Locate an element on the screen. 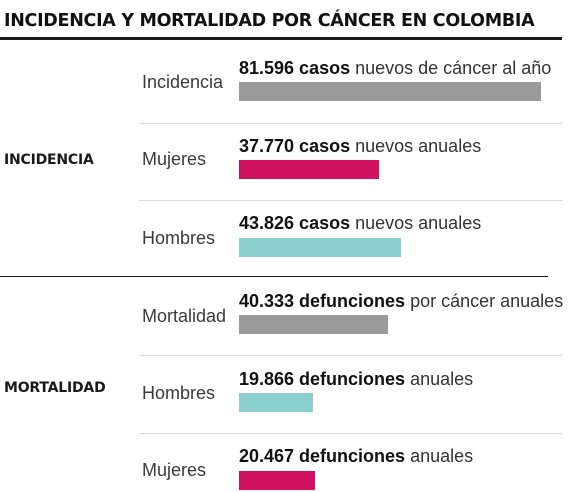 Image resolution: width=582 pixels, height=492 pixels. value-label: 43.826 casos is located at coordinates (295, 223).